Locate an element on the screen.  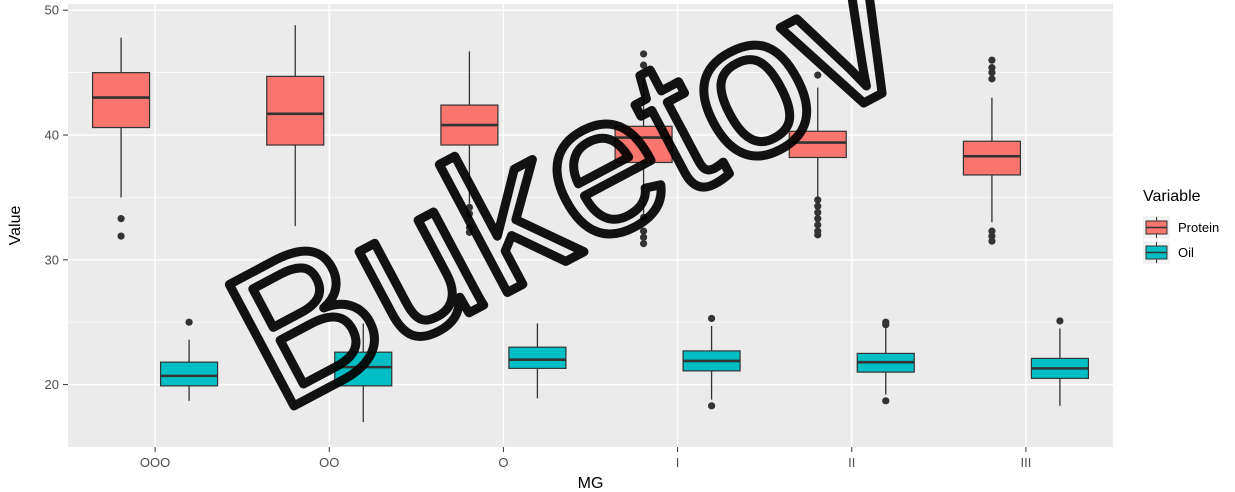
y-tick-label: 40 is located at coordinates (52, 135).